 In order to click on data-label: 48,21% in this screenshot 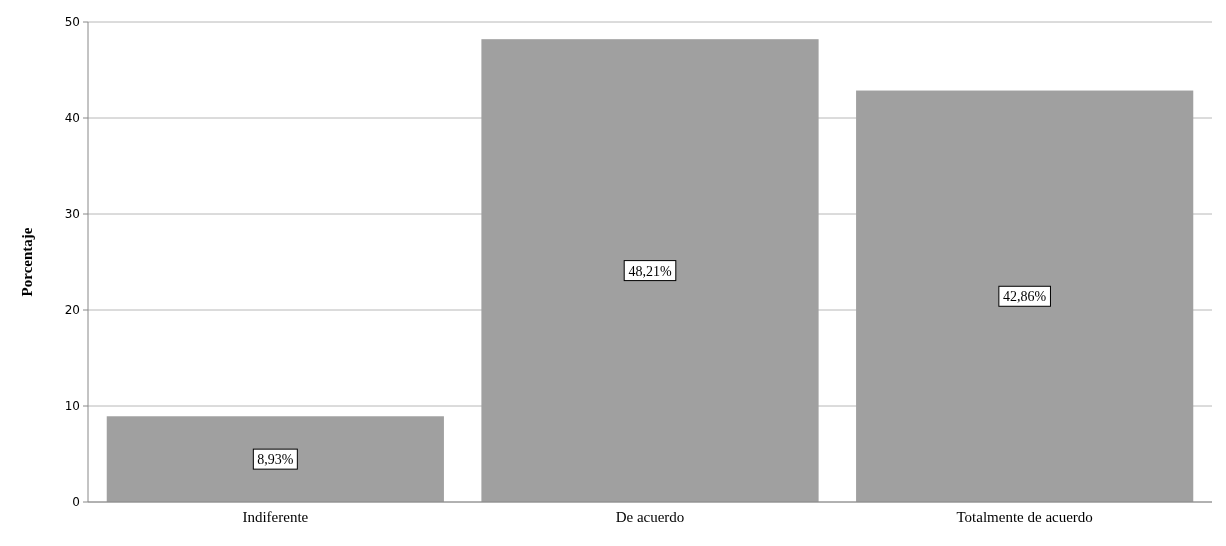, I will do `click(650, 271)`.